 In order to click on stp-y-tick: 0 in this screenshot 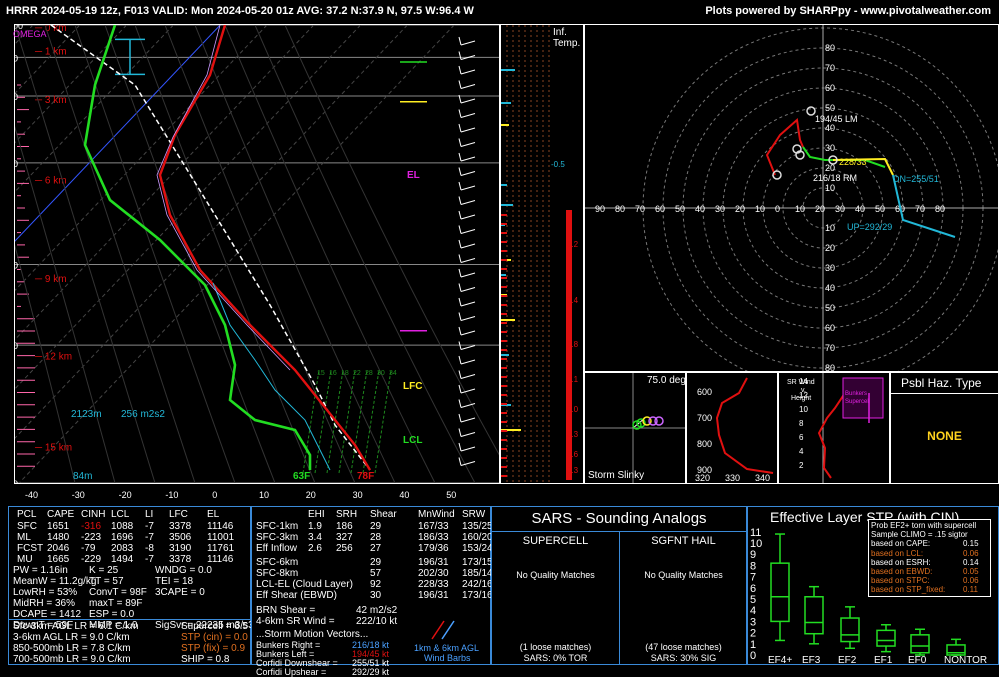, I will do `click(753, 656)`.